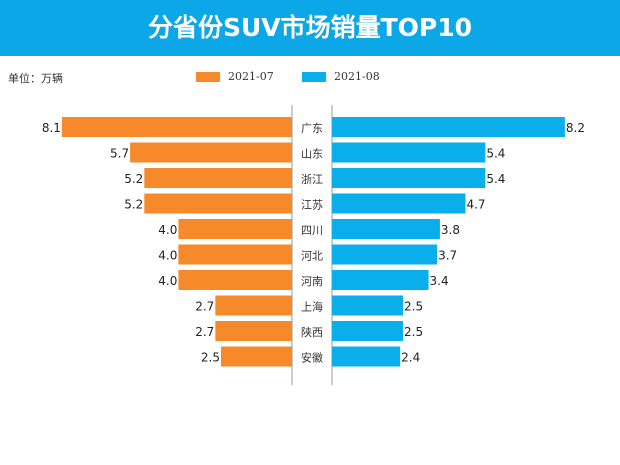 The image size is (620, 465). Describe the element at coordinates (312, 205) in the screenshot. I see `category-label: 江苏` at that location.